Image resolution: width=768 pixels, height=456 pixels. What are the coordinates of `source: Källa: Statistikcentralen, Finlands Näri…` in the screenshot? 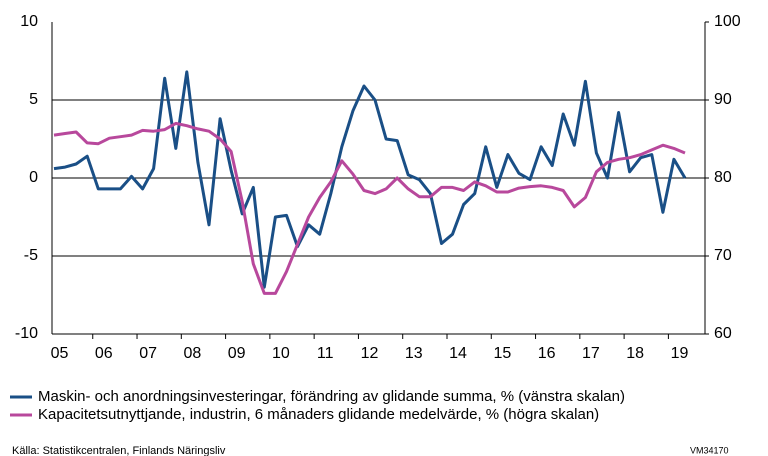 It's located at (119, 450).